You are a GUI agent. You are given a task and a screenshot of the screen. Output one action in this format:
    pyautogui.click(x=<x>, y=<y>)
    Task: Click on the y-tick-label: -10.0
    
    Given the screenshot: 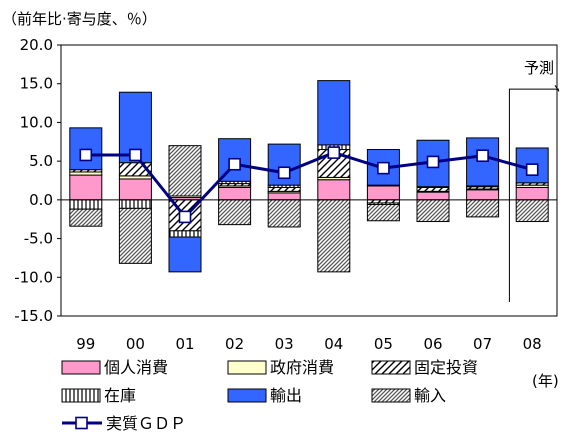 What is the action you would take?
    pyautogui.click(x=33, y=277)
    